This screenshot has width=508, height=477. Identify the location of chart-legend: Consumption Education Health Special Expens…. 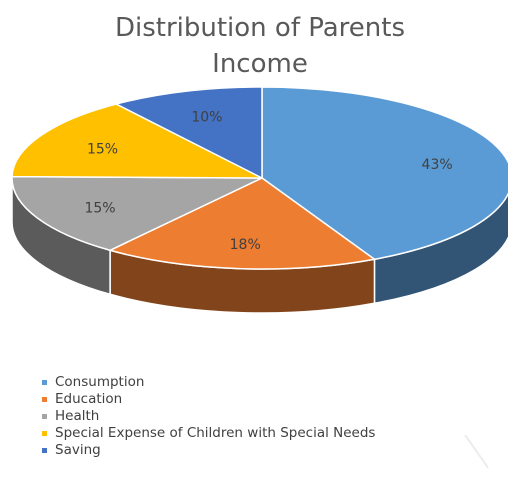
(208, 416).